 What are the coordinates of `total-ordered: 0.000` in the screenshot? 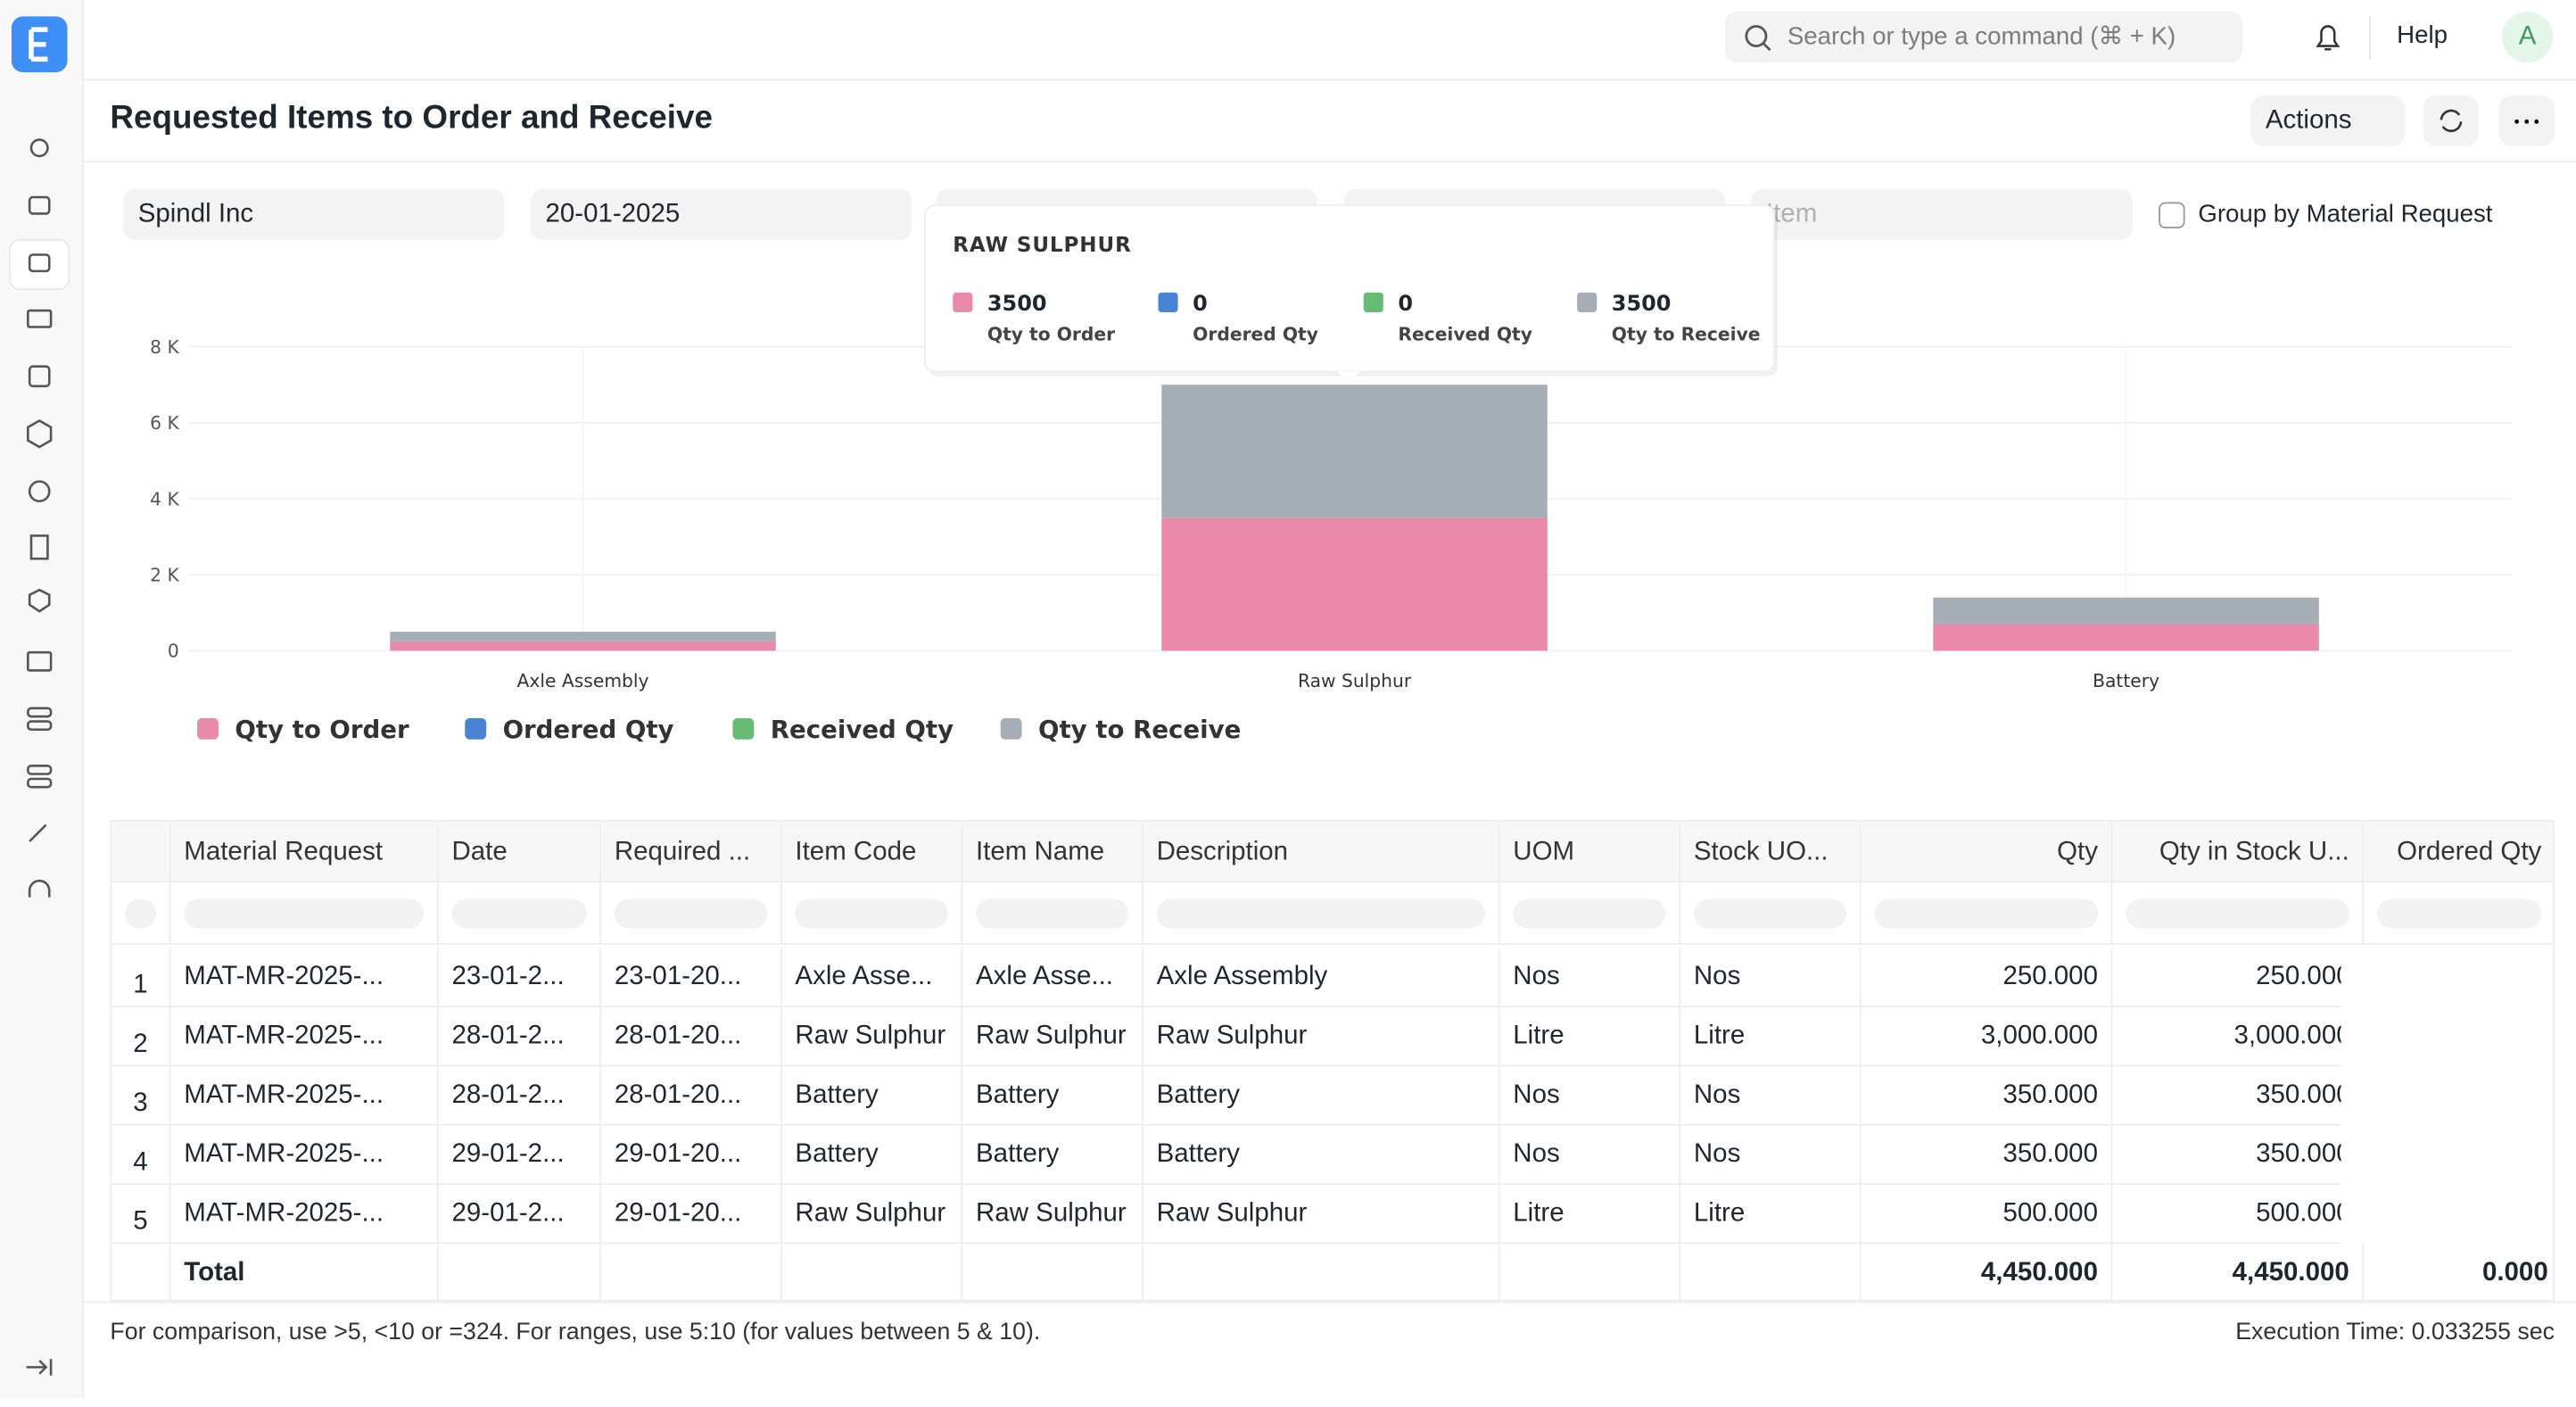 It's located at (2458, 1272).